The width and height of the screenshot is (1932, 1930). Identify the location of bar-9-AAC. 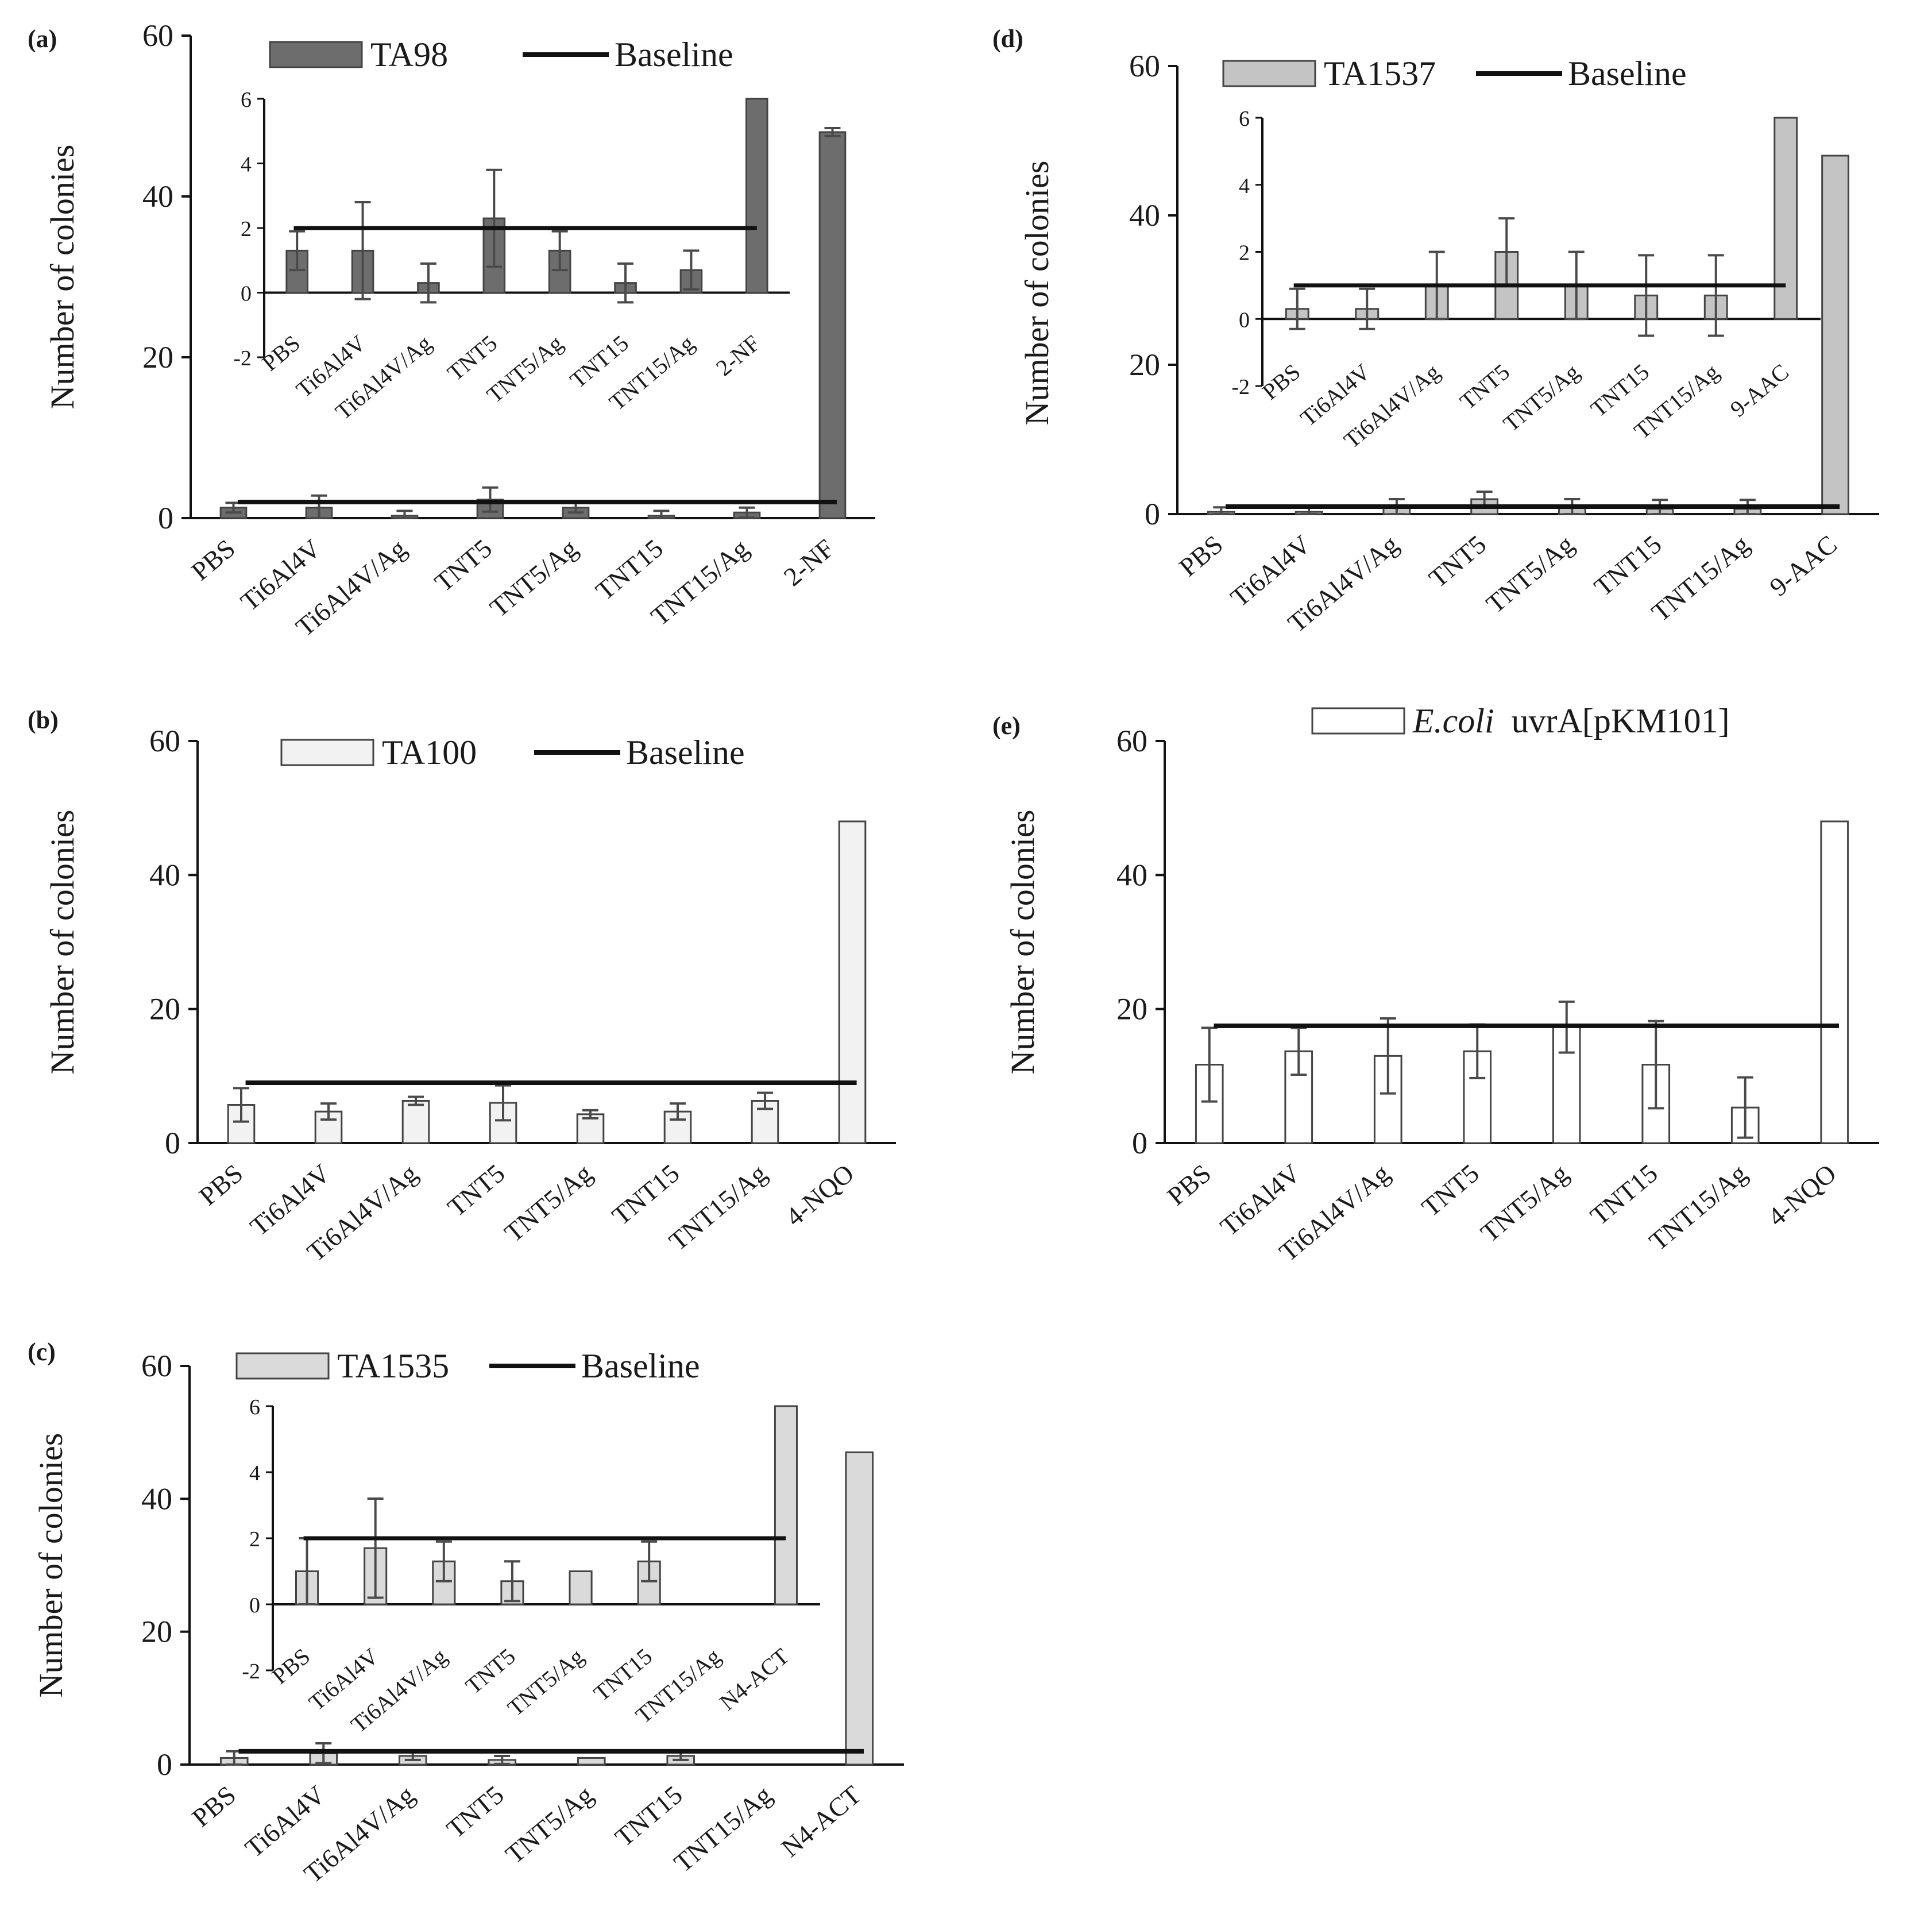
(1835, 335).